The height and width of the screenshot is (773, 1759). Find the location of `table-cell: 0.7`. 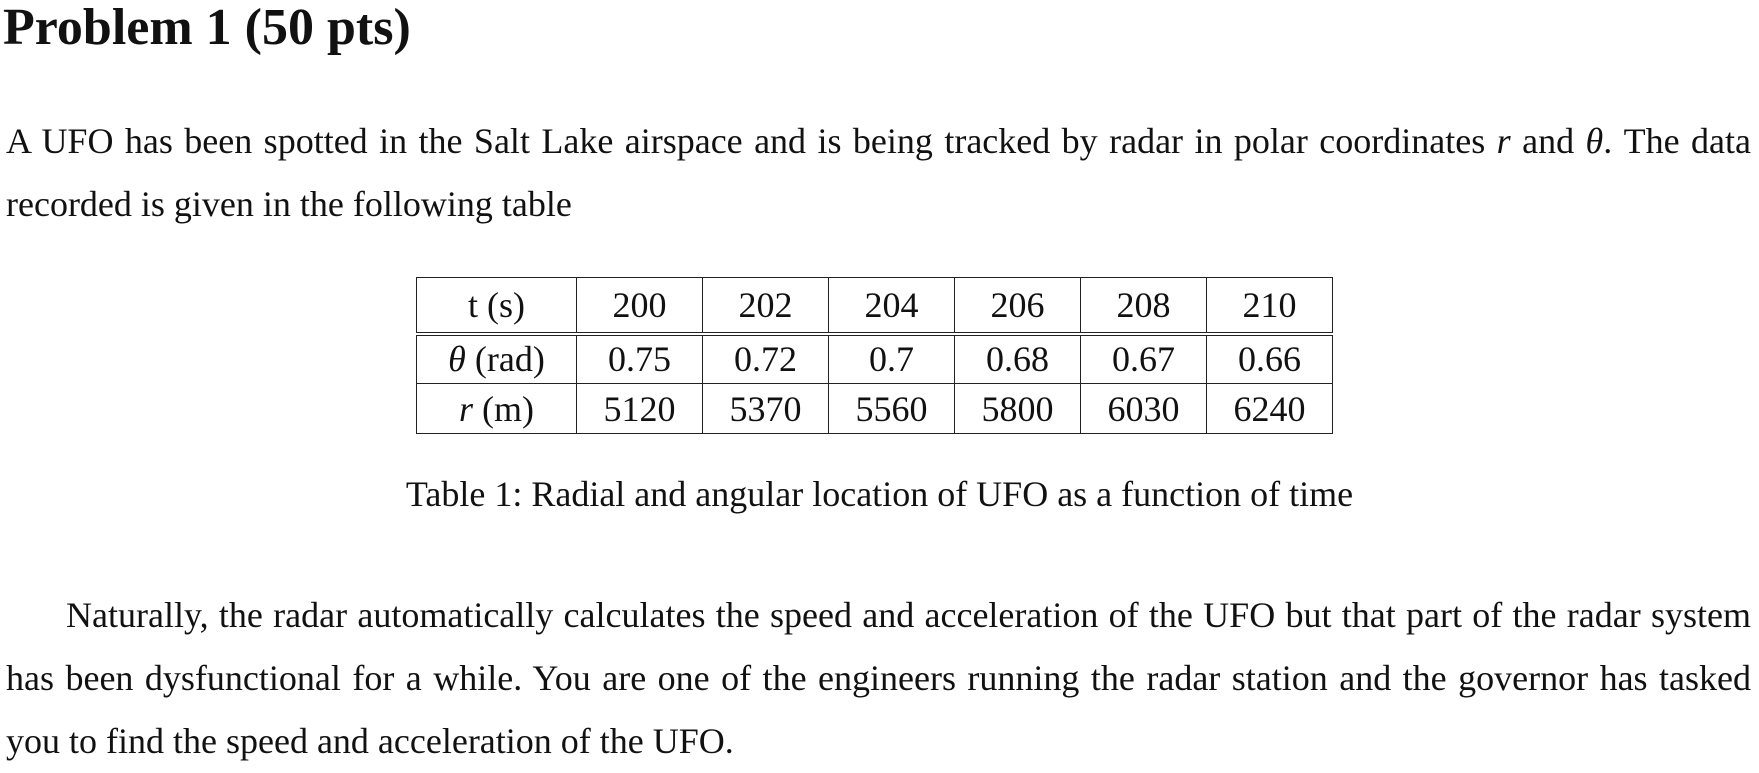

table-cell: 0.7 is located at coordinates (891, 358).